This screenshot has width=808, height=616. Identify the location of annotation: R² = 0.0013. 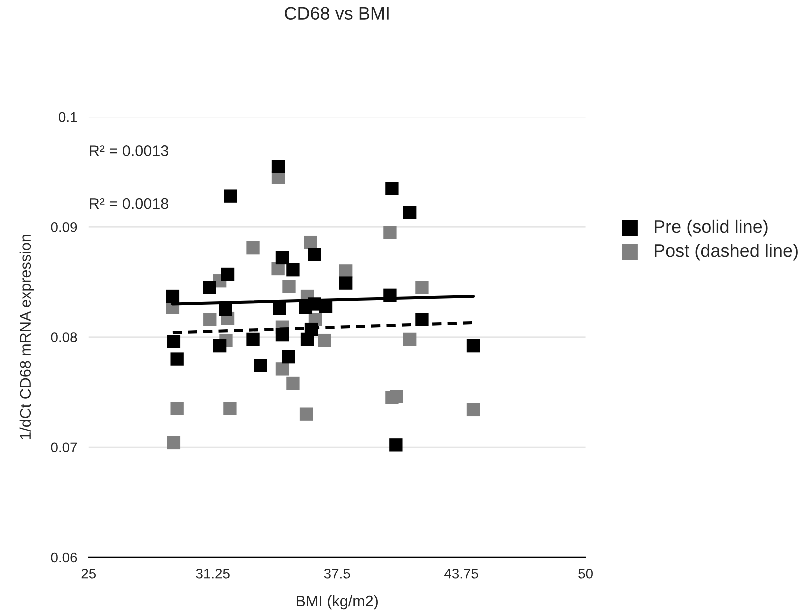
(129, 151).